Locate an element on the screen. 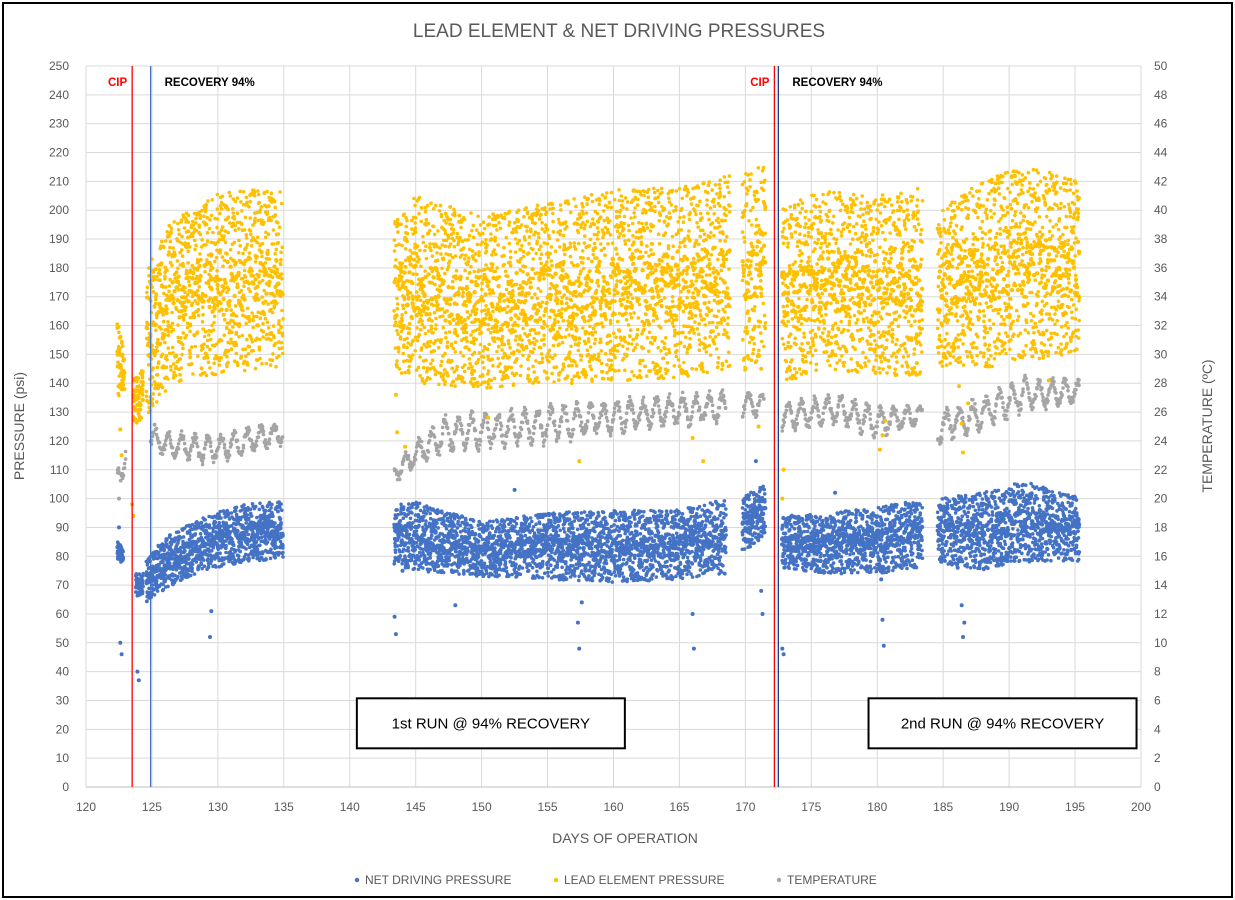 The width and height of the screenshot is (1235, 900). y2-tick-label: 6 is located at coordinates (1157, 700).